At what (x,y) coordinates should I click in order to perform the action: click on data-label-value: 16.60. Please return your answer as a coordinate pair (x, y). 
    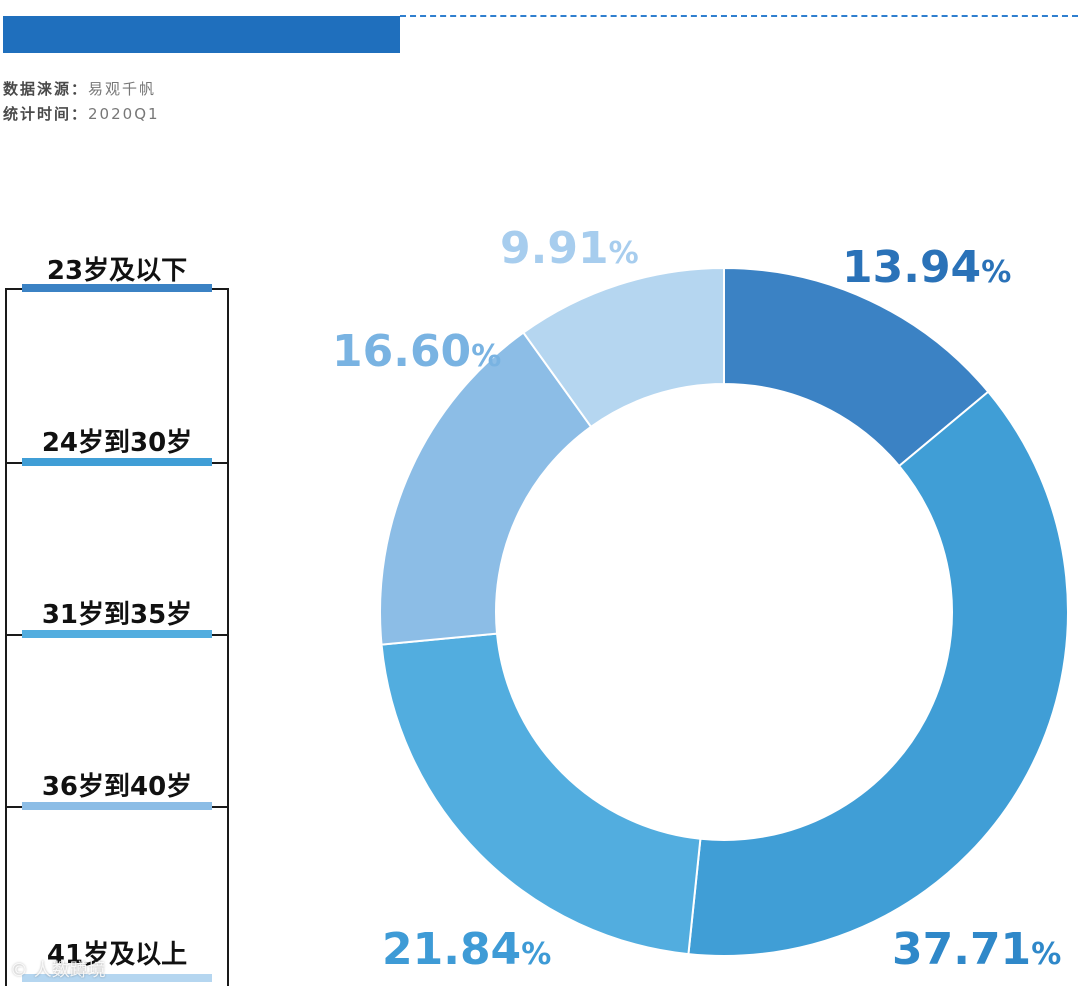
    Looking at the image, I should click on (401, 351).